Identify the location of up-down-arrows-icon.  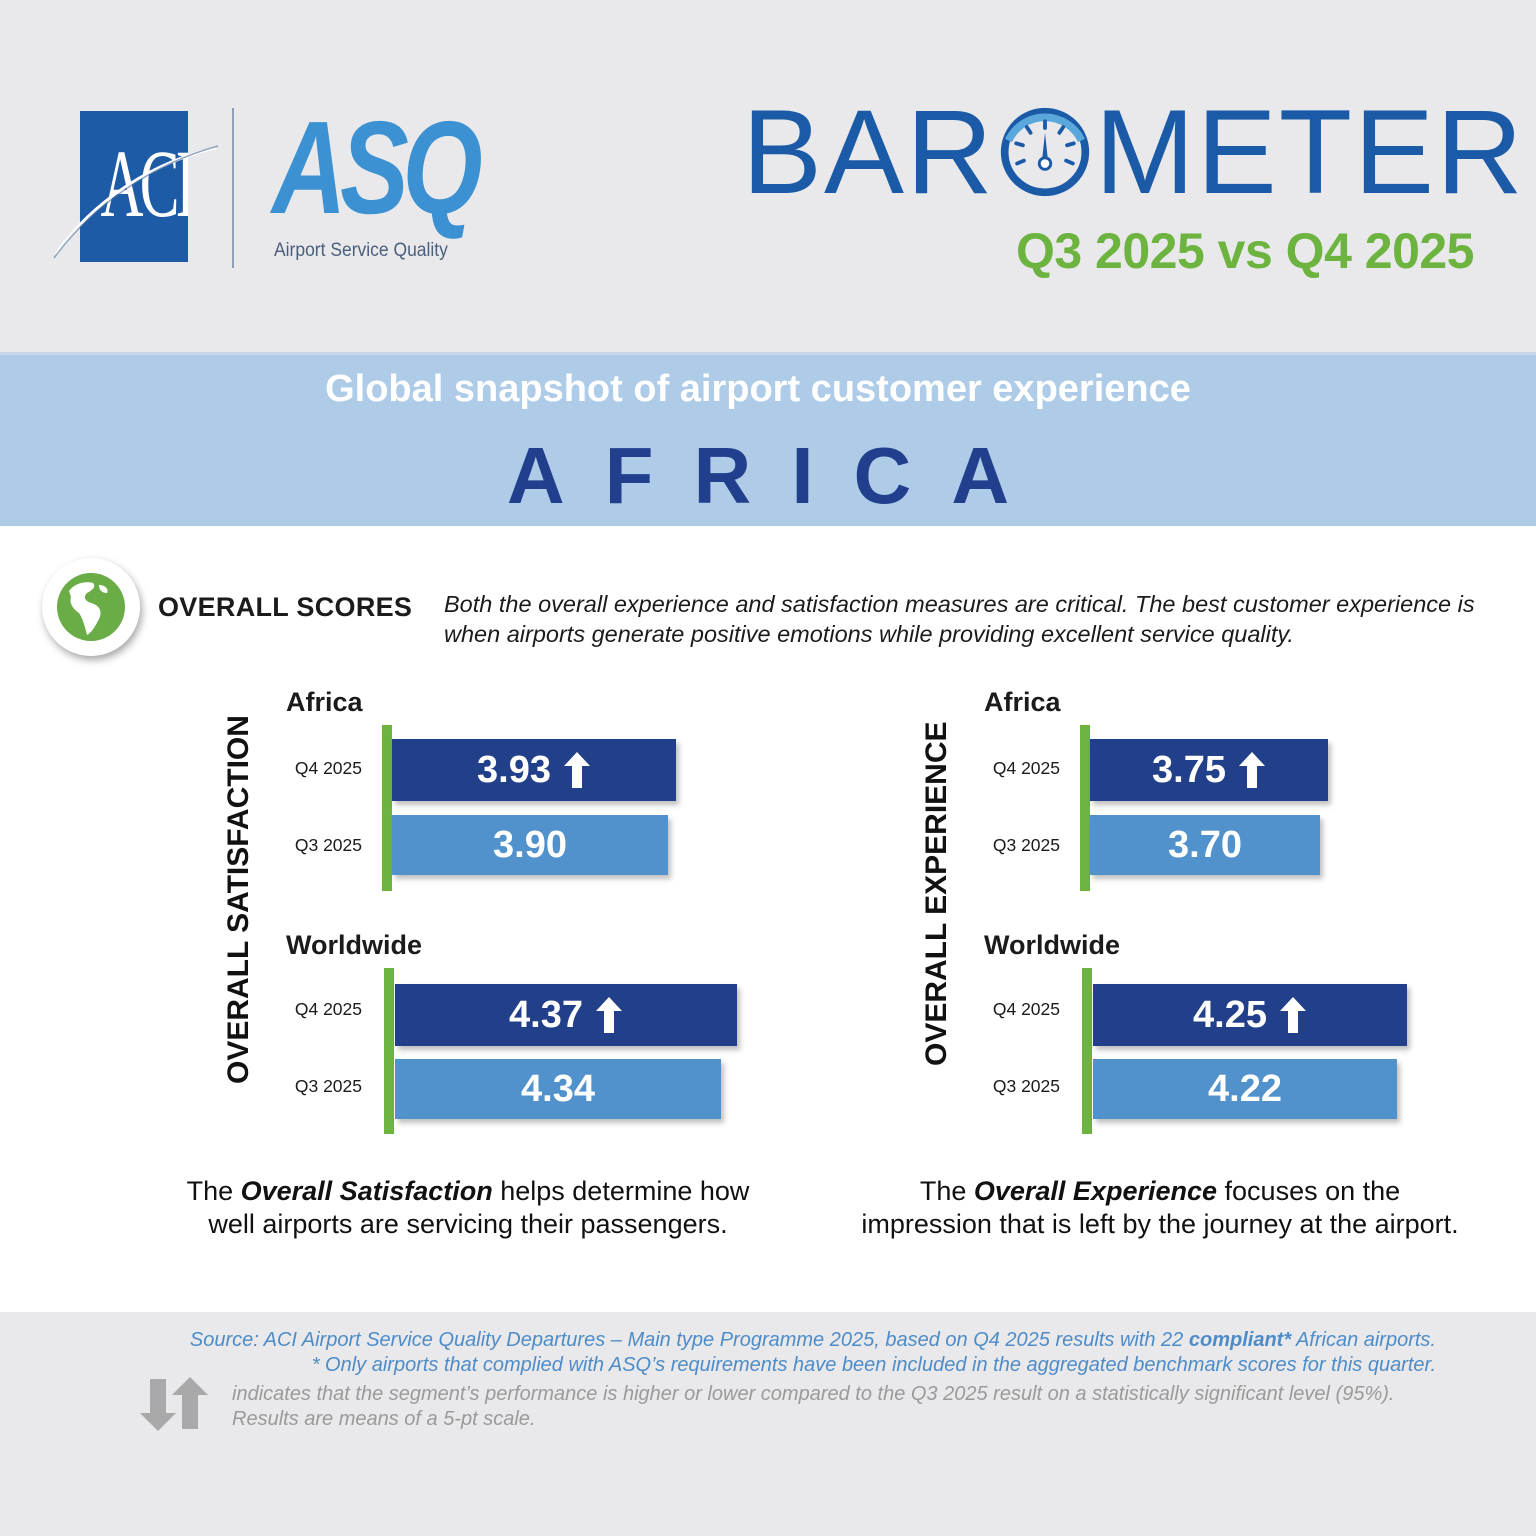
(174, 1404).